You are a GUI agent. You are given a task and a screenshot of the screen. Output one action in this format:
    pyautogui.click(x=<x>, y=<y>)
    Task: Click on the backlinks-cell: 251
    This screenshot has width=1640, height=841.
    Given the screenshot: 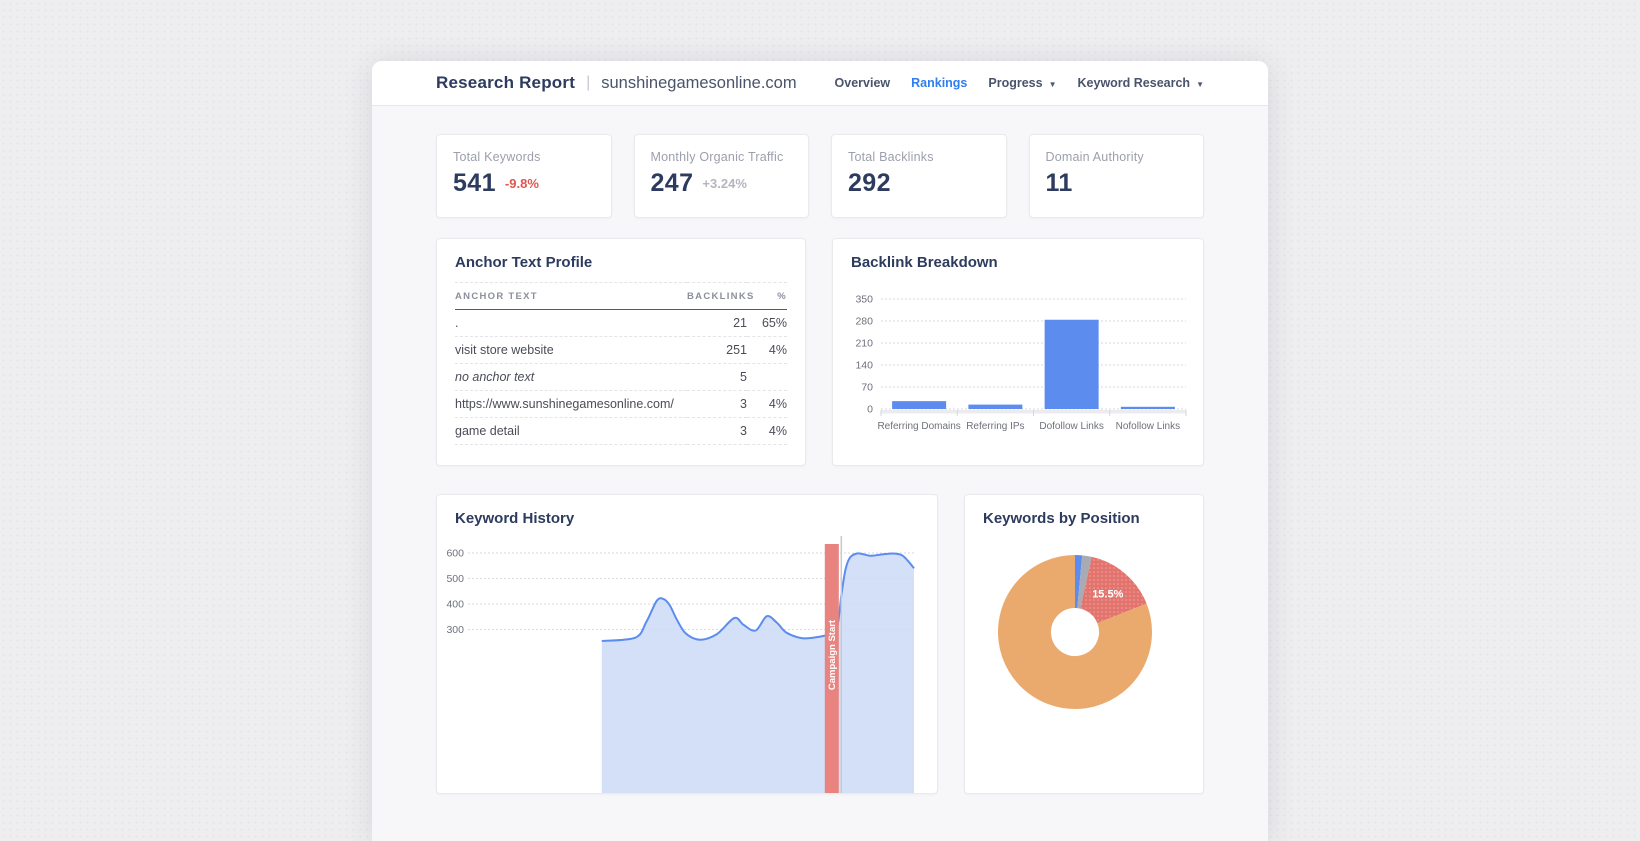 What is the action you would take?
    pyautogui.click(x=717, y=350)
    